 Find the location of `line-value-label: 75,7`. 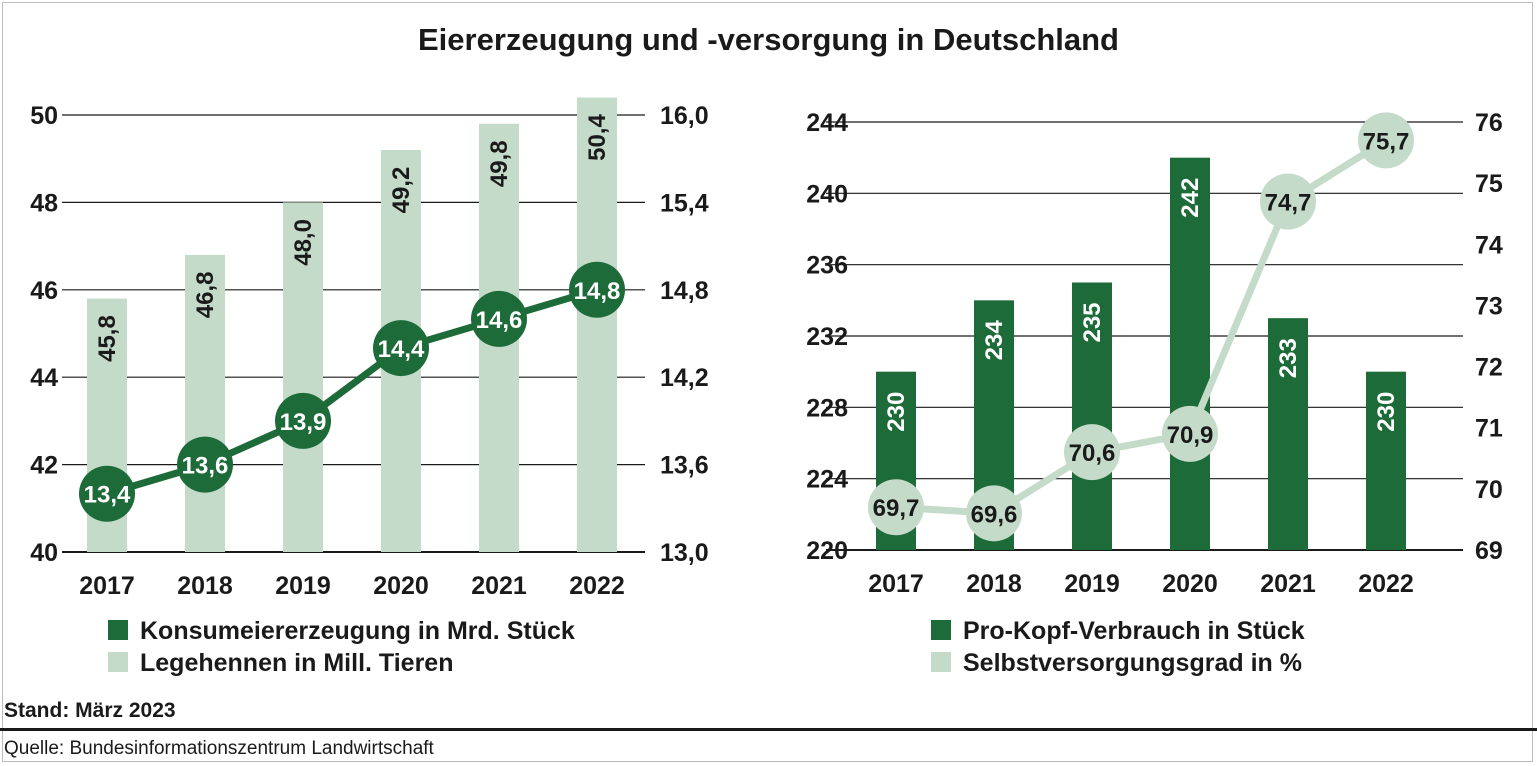

line-value-label: 75,7 is located at coordinates (1386, 141).